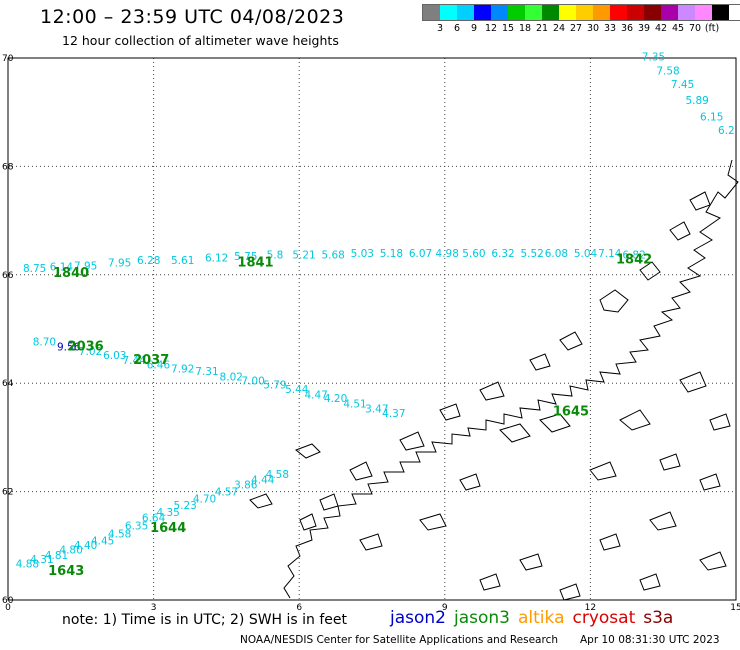 Image resolution: width=740 pixels, height=650 pixels. Describe the element at coordinates (576, 28) in the screenshot. I see `legend-label: 27` at that location.